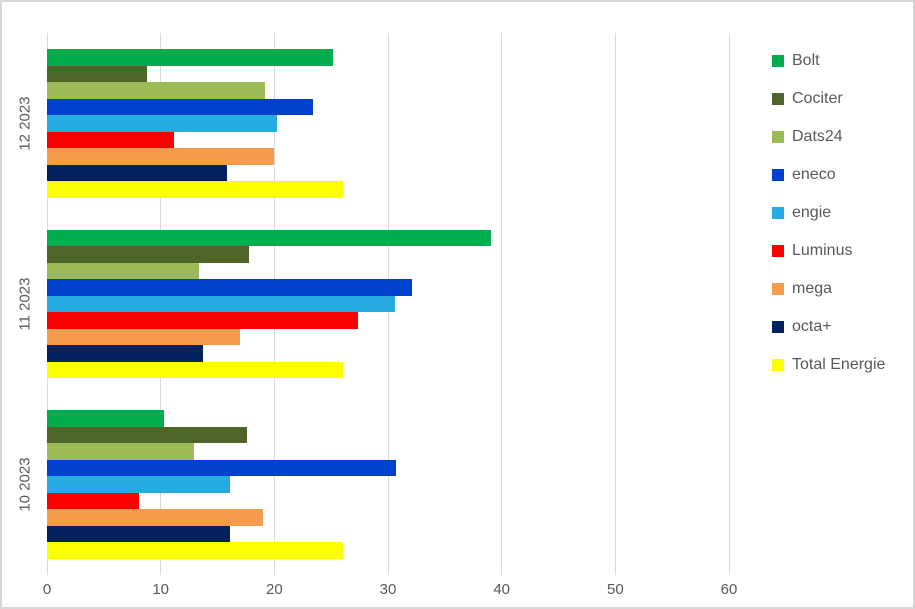  Describe the element at coordinates (25, 304) in the screenshot. I see `y-axis-category-label: 11 2023` at that location.